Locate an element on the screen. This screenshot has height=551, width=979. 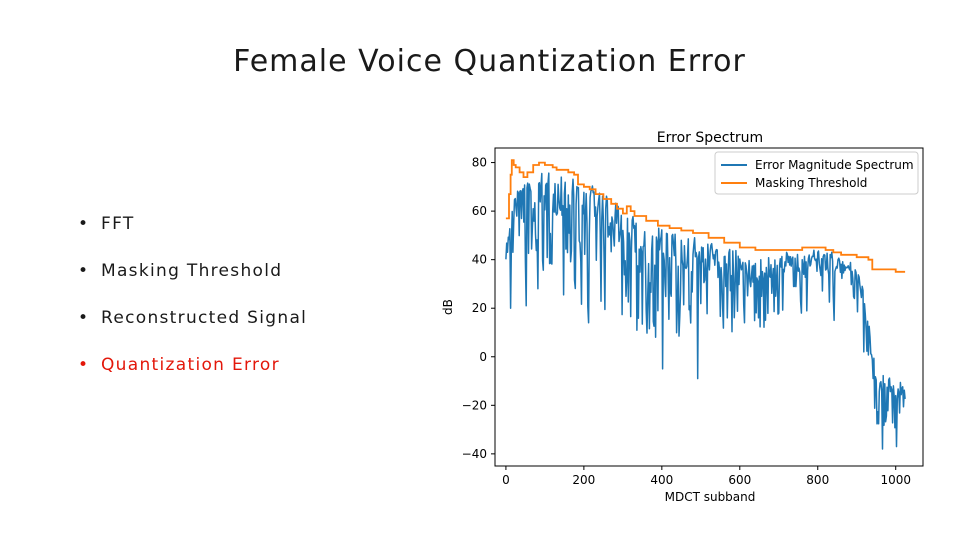
y-tick-label: 20 is located at coordinates (479, 308).